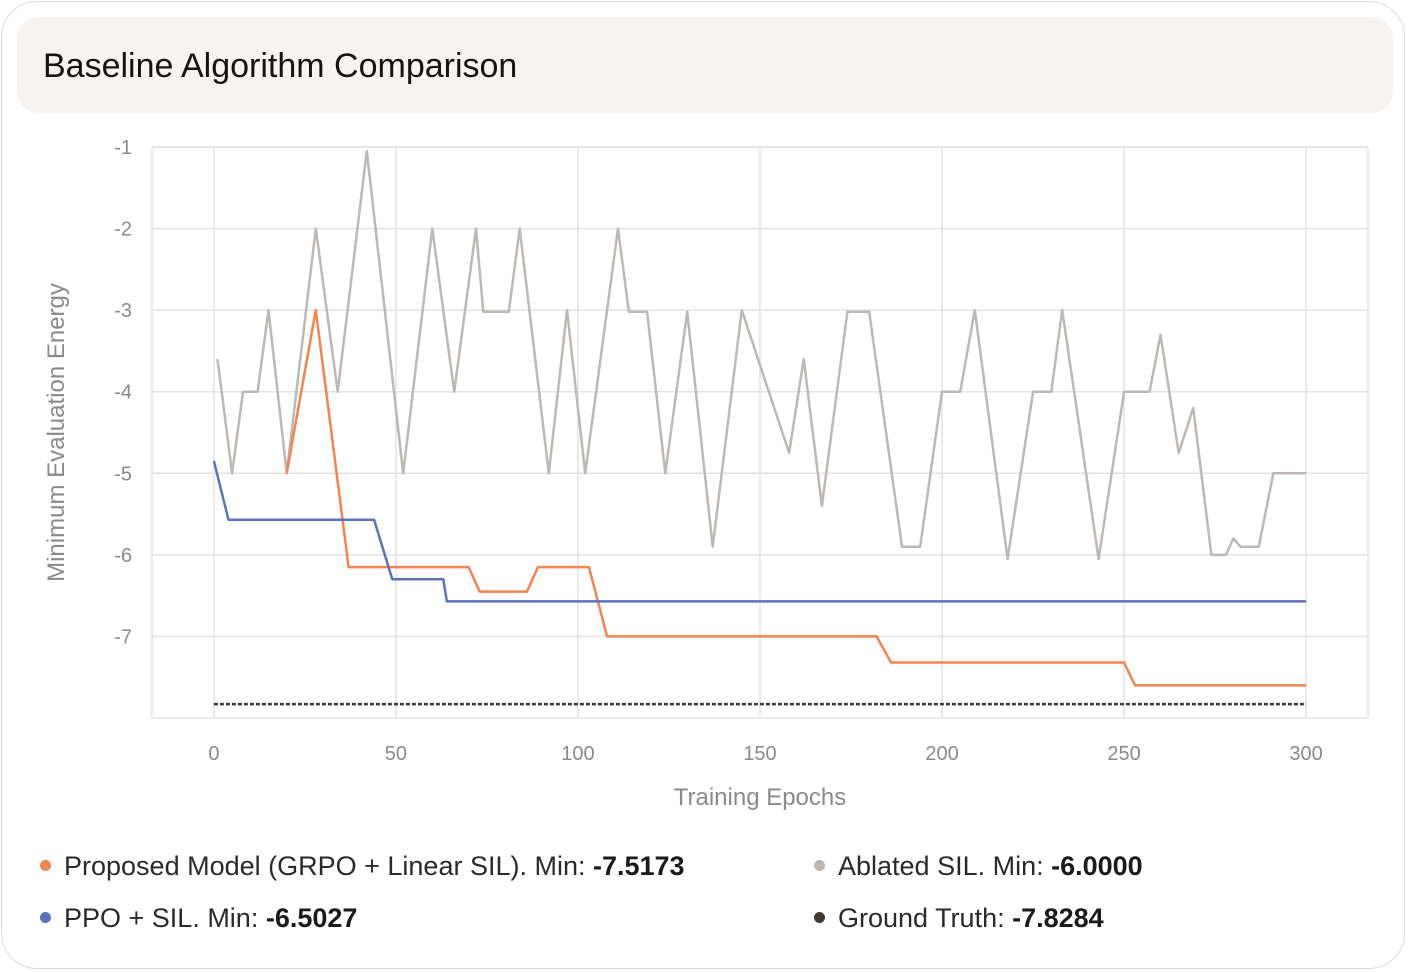 The width and height of the screenshot is (1408, 972). I want to click on chart-title: Baseline Algorithm Comparison, so click(280, 66).